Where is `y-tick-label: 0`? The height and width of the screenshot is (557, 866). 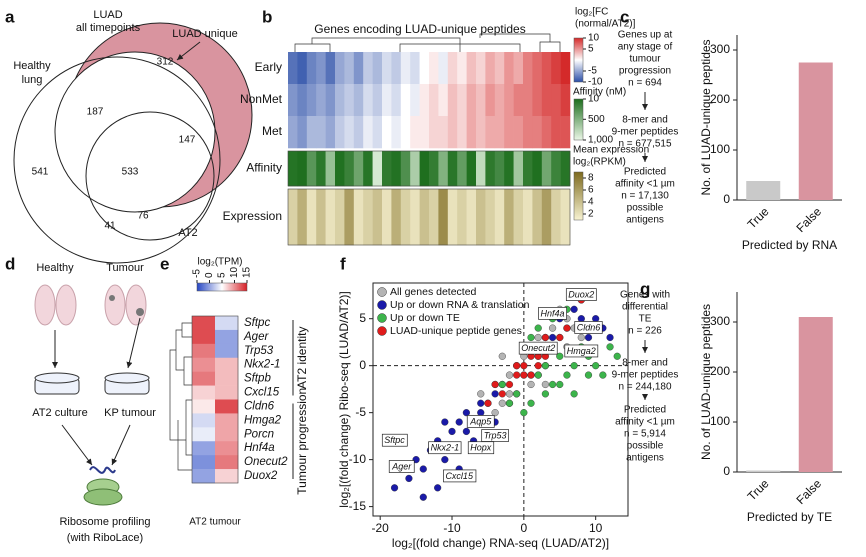
y-tick-label: 0 is located at coordinates (726, 199).